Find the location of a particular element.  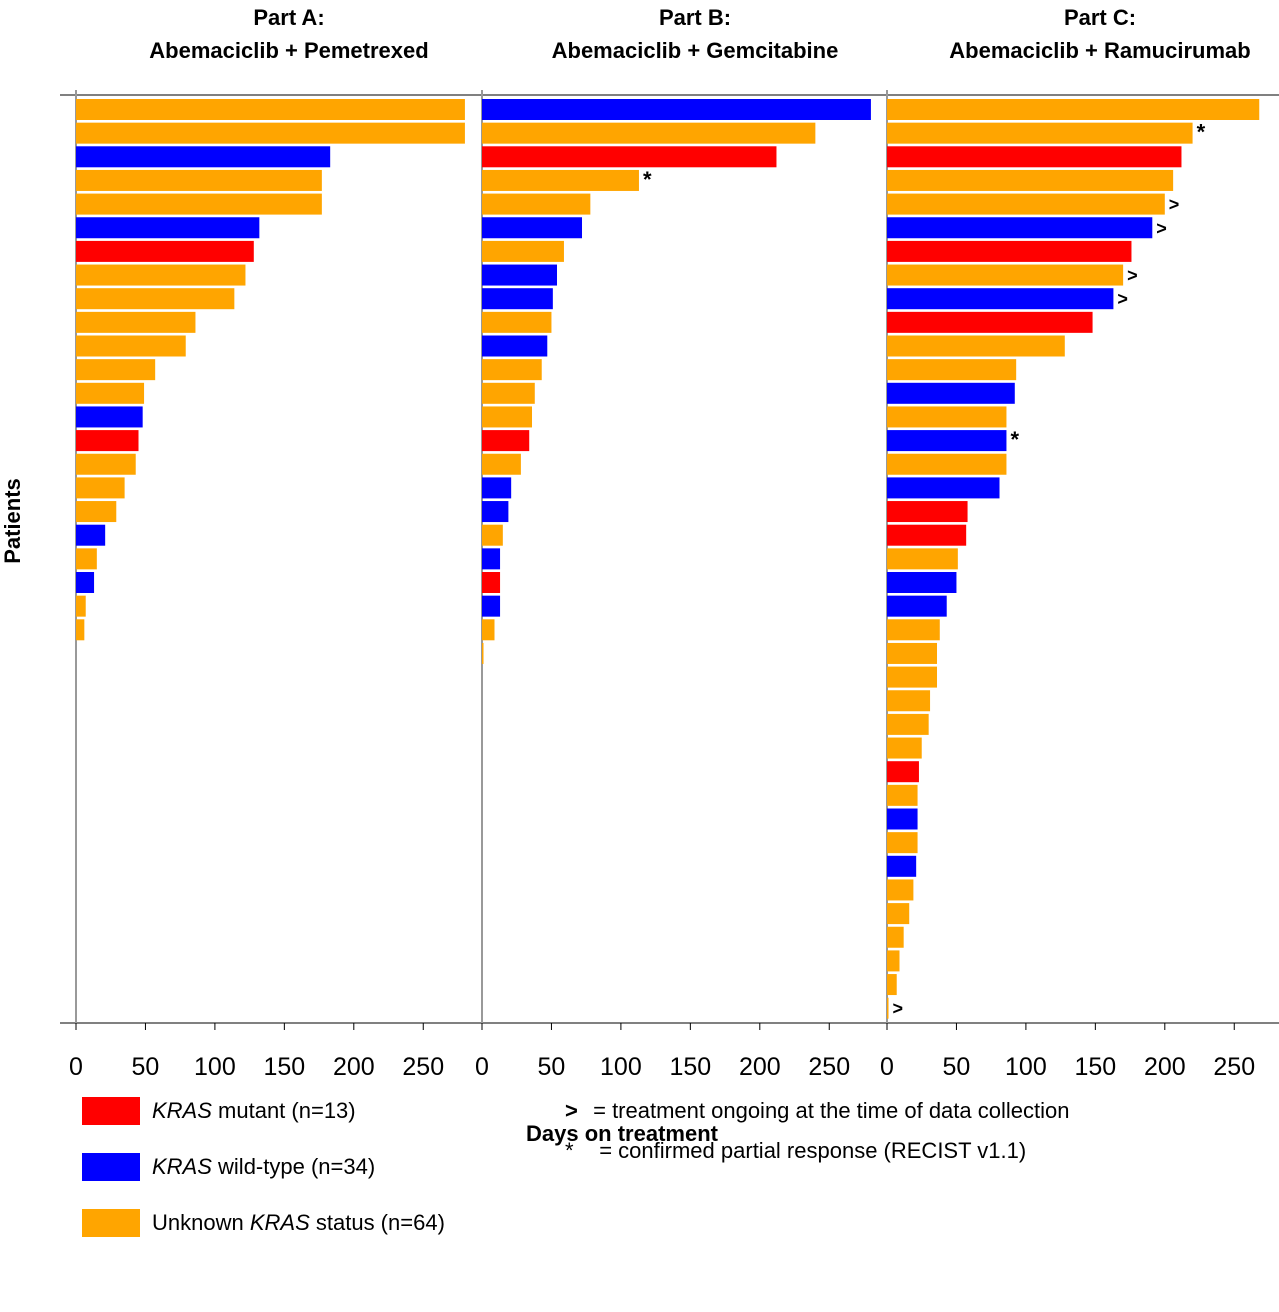

panel-1-tick-label-2: 100 is located at coordinates (215, 1067).